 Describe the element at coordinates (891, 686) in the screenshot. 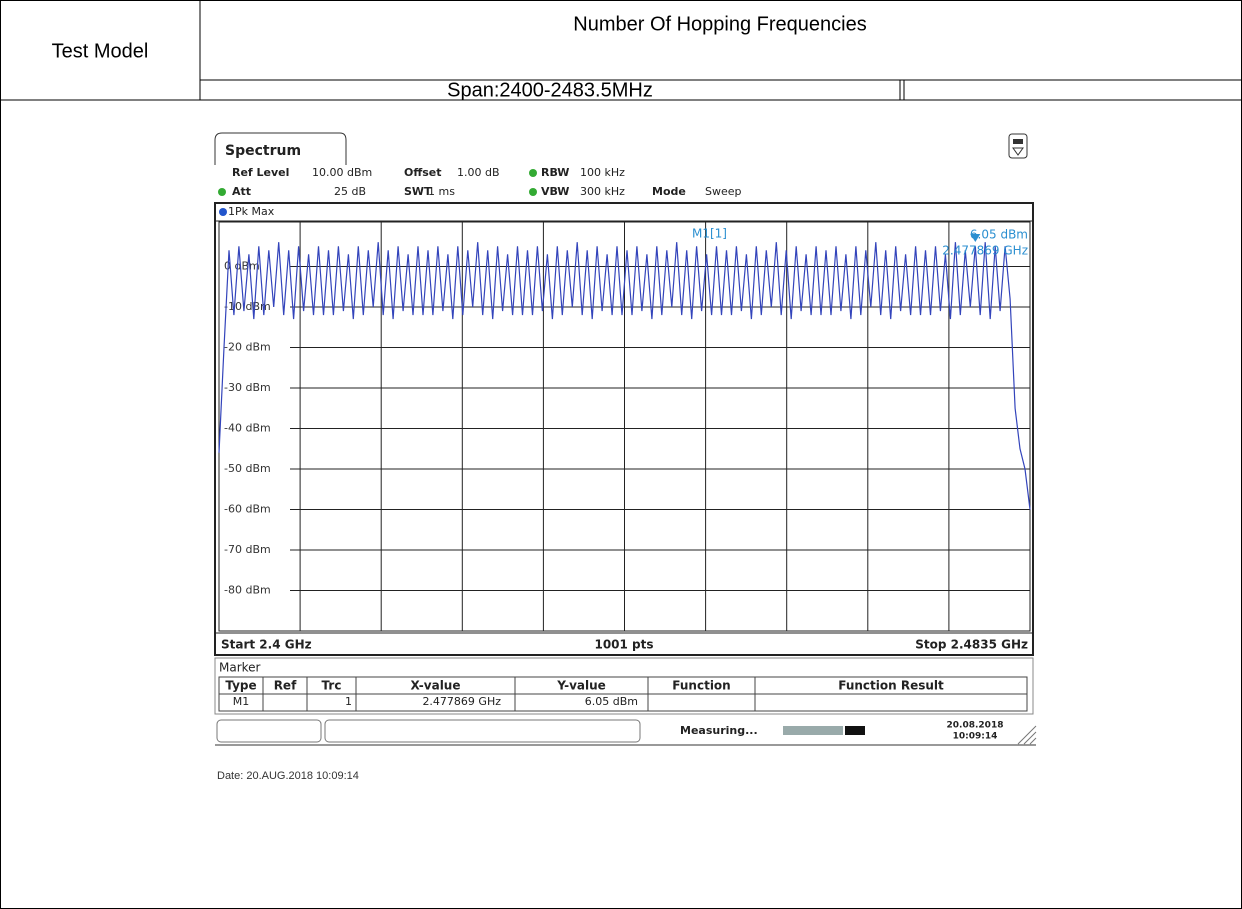

I see `column-header: Function Result` at that location.